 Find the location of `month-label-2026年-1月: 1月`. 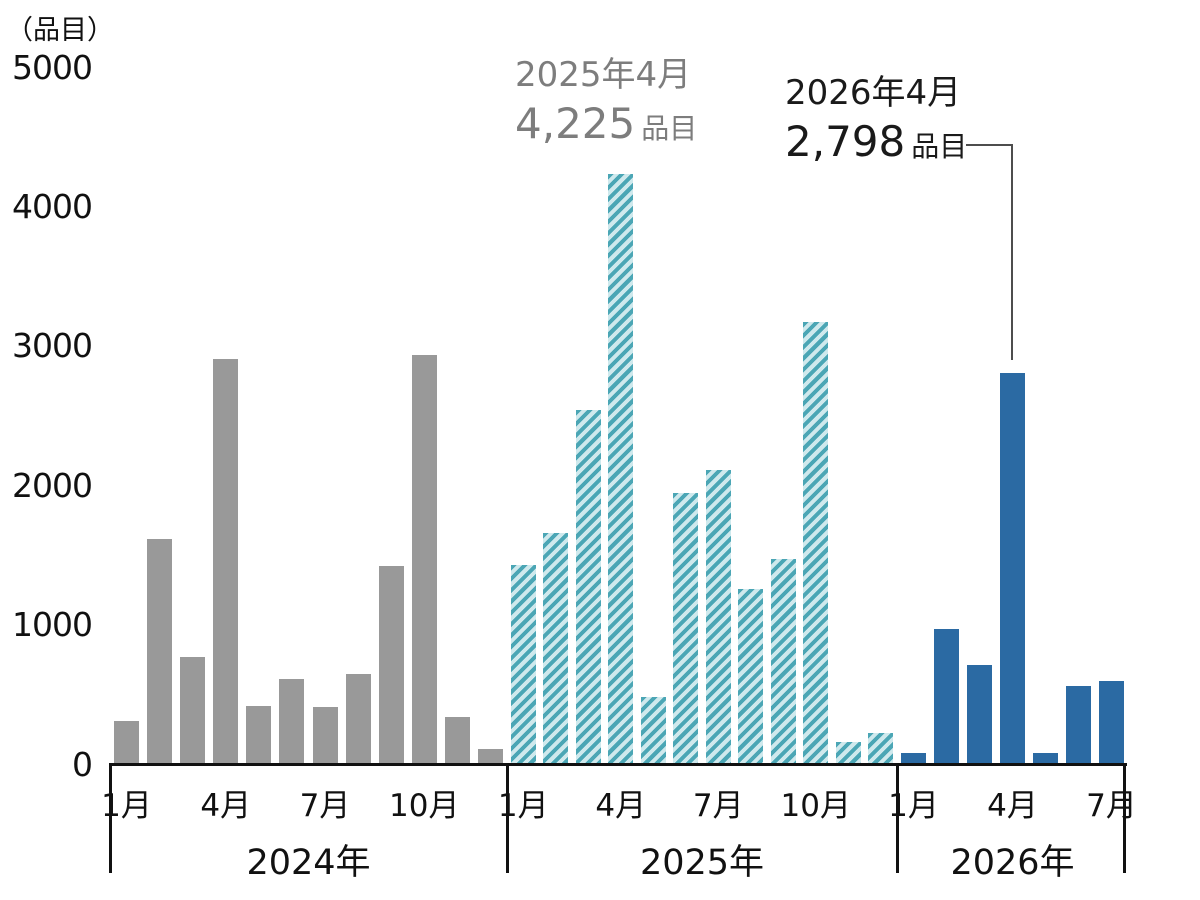

month-label-2026年-1月: 1月 is located at coordinates (913, 806).